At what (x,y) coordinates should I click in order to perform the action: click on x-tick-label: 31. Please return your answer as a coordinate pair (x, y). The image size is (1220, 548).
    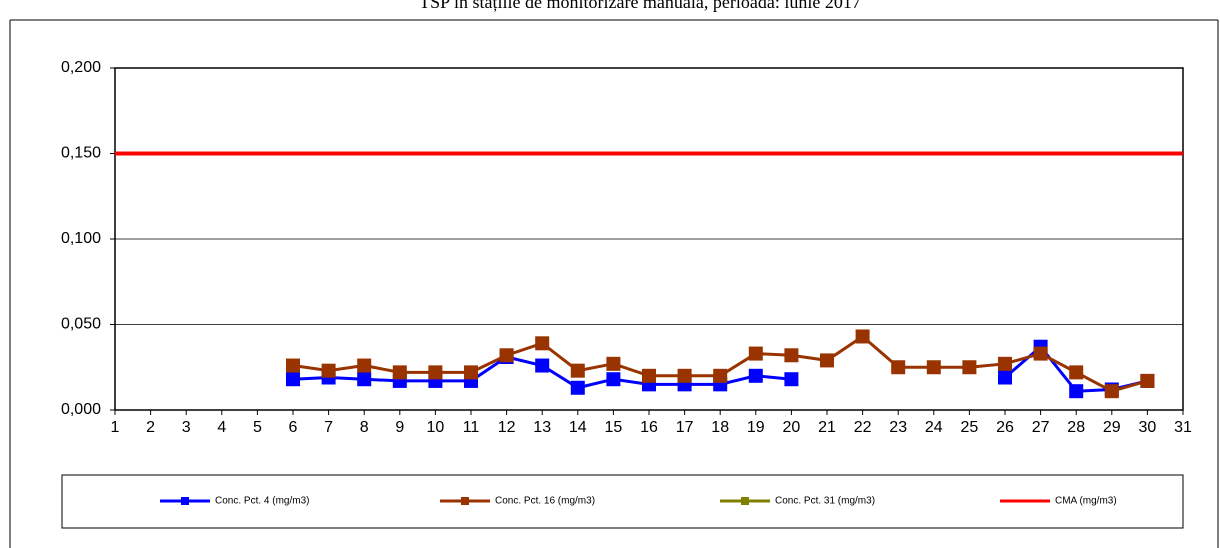
    Looking at the image, I should click on (1183, 427).